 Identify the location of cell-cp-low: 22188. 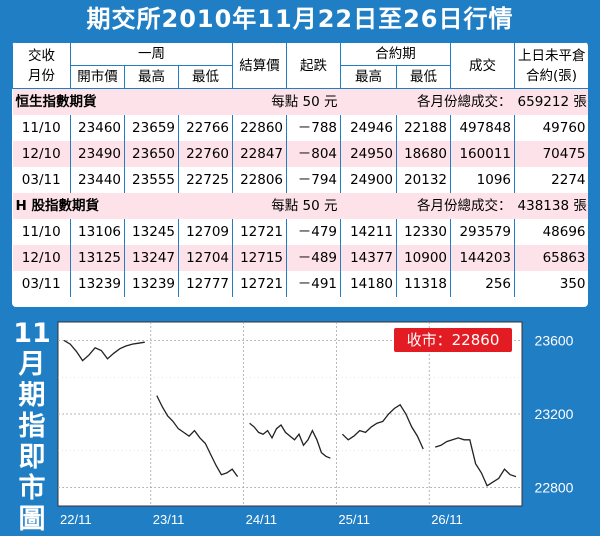
(423, 128).